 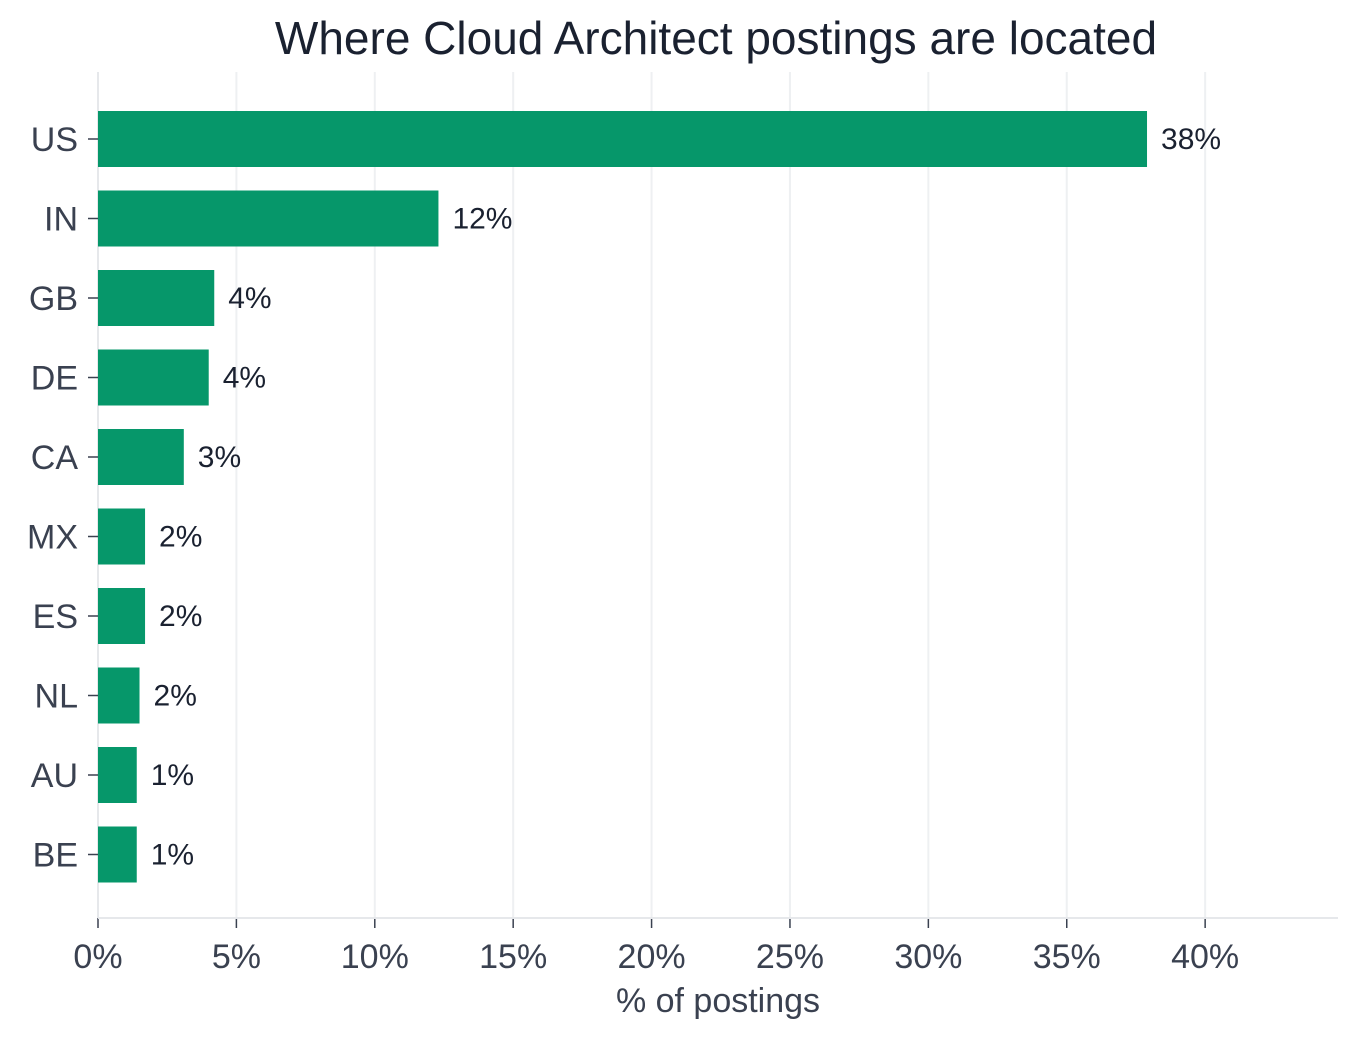 What do you see at coordinates (1205, 957) in the screenshot?
I see `x-tick-label: 40%` at bounding box center [1205, 957].